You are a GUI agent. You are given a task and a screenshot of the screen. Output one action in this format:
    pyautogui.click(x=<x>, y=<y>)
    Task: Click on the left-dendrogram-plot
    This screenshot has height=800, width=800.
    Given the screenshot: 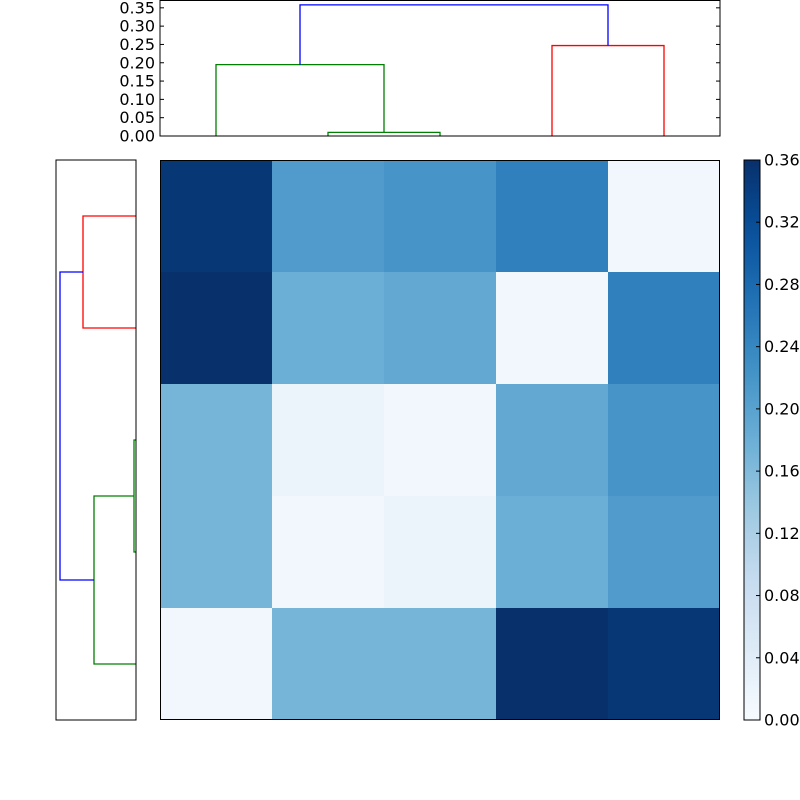 What is the action you would take?
    pyautogui.click(x=96, y=440)
    